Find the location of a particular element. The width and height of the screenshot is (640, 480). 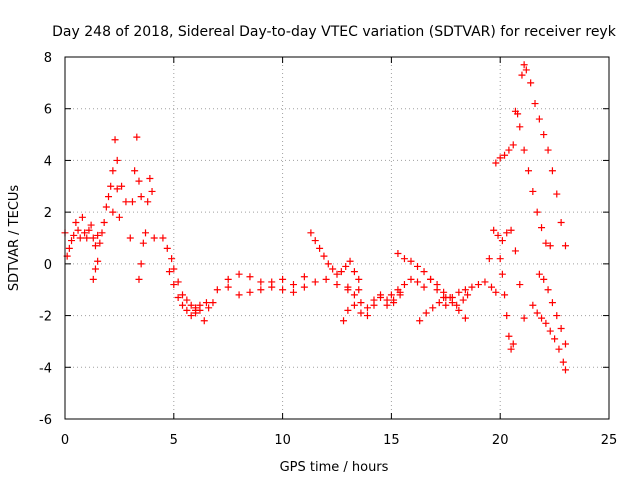

y-tick-label: -4 is located at coordinates (45, 368).